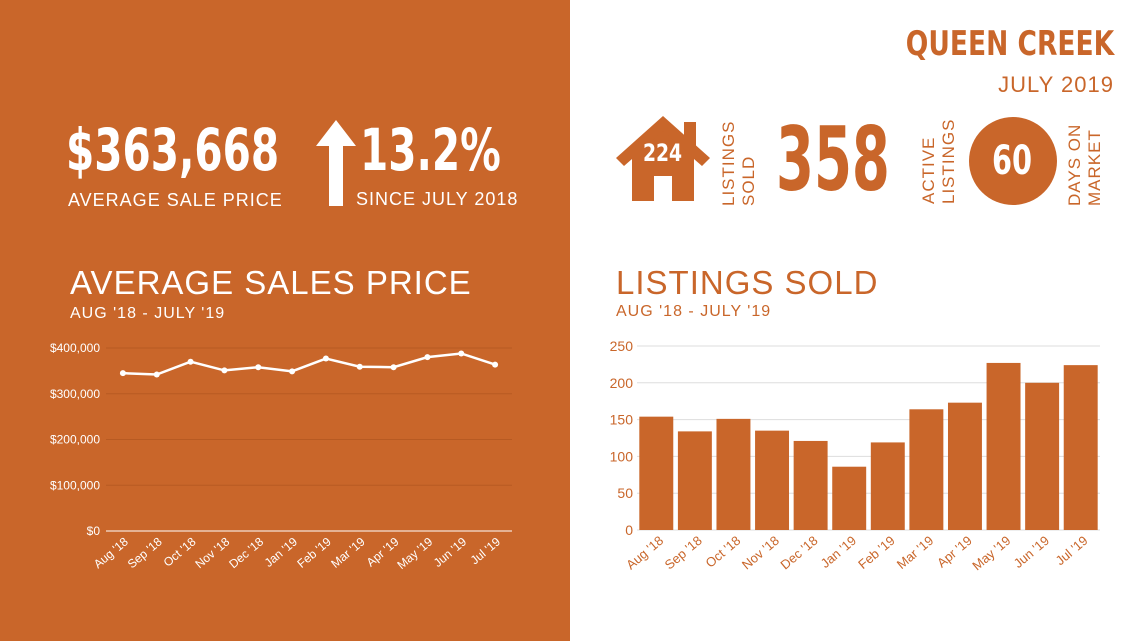 The image size is (1140, 641). Describe the element at coordinates (75, 440) in the screenshot. I see `price-y-tick-label: $200,000` at that location.